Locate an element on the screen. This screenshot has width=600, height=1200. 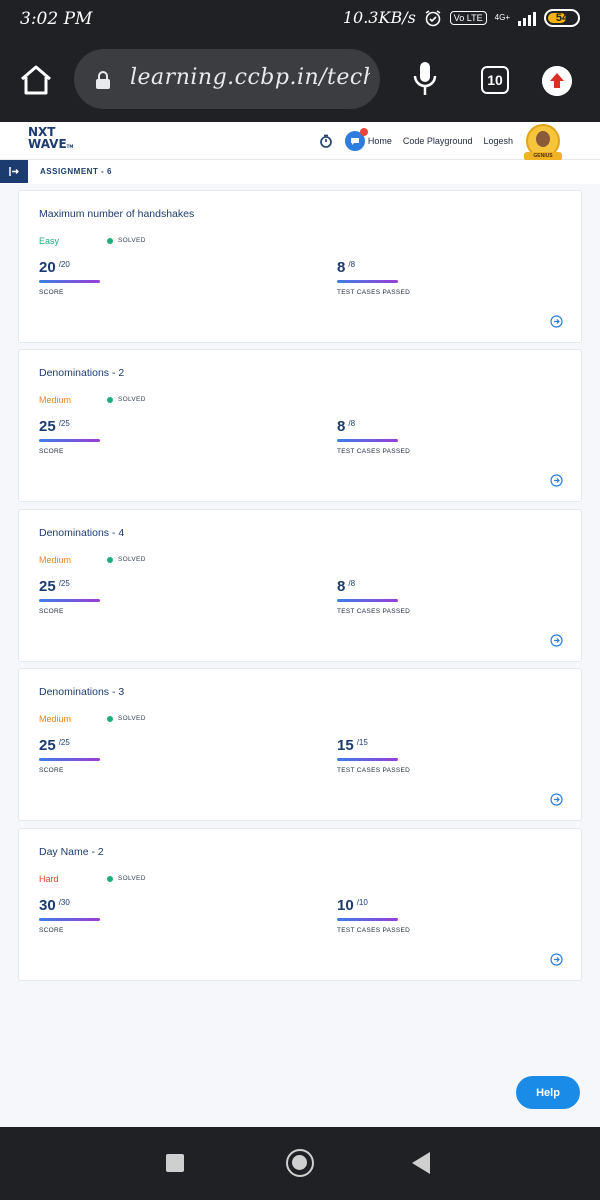
difficulty-label: Easy is located at coordinates (49, 241).